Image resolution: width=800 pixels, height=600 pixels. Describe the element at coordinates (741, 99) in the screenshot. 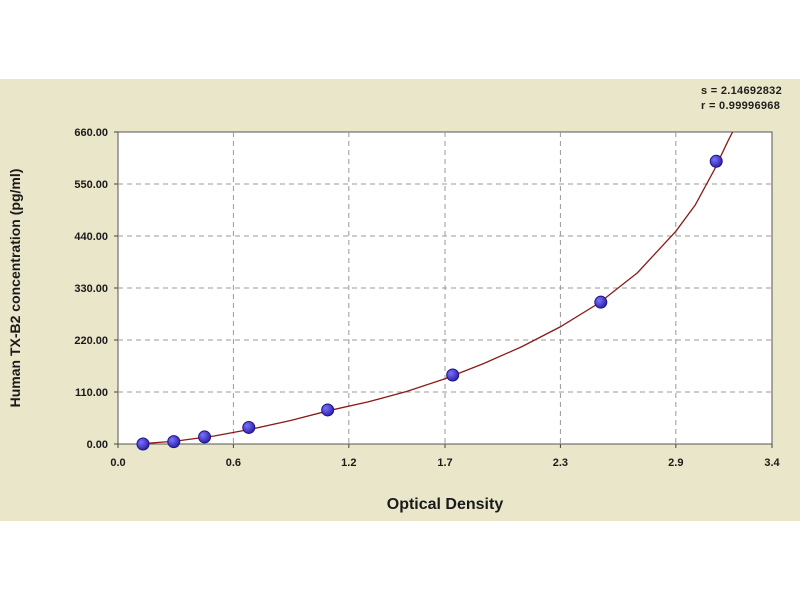

I see `fit-statistics: s = 2.14692832 r = 0.99996968` at that location.